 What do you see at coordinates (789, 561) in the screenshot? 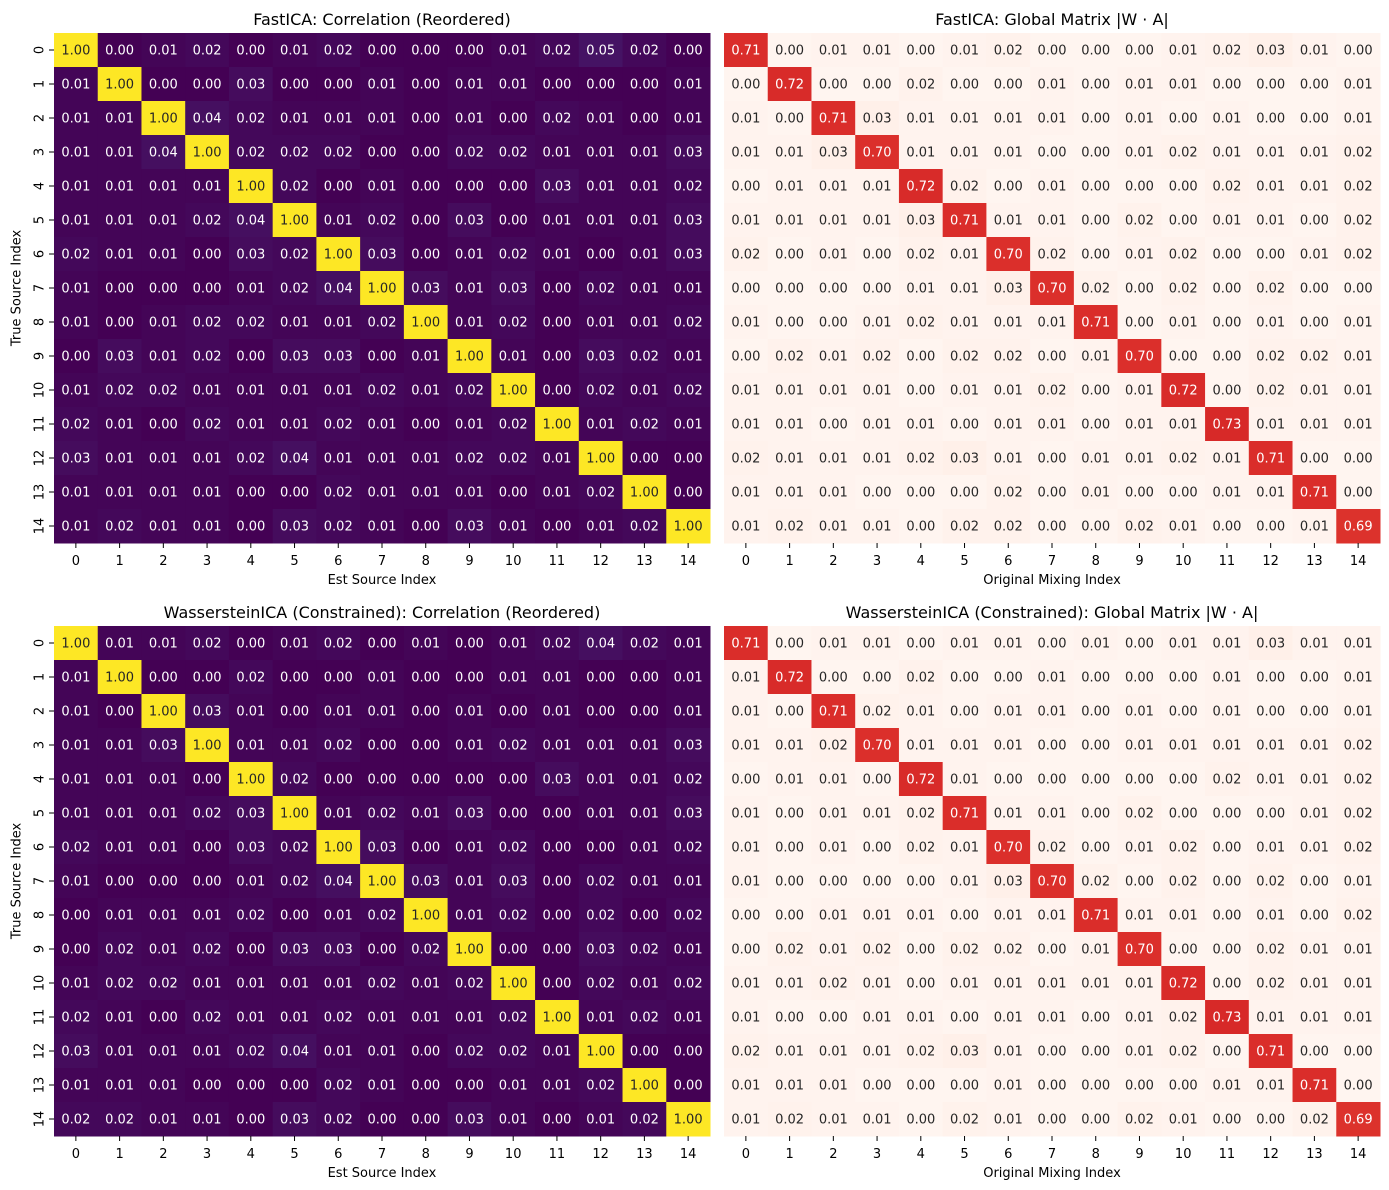
I see `x-tick-label: 1` at bounding box center [789, 561].